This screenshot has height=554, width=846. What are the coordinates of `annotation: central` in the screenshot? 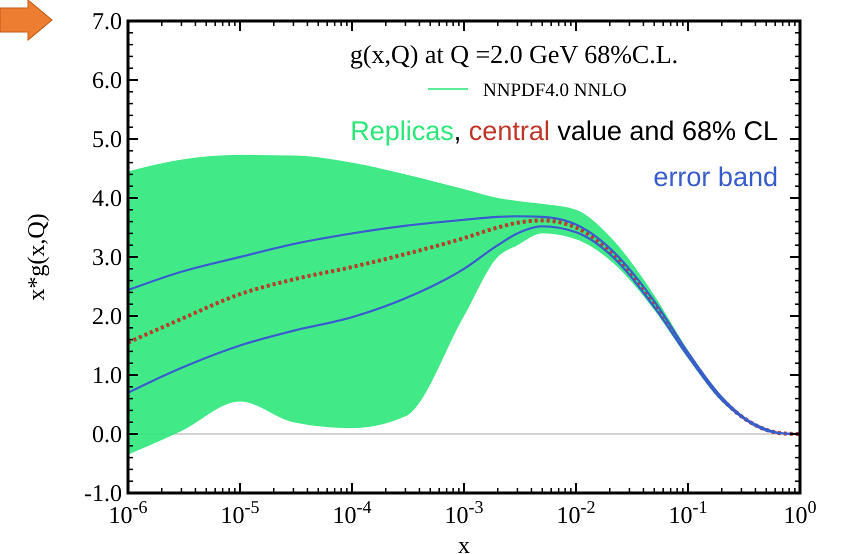 It's located at (509, 131).